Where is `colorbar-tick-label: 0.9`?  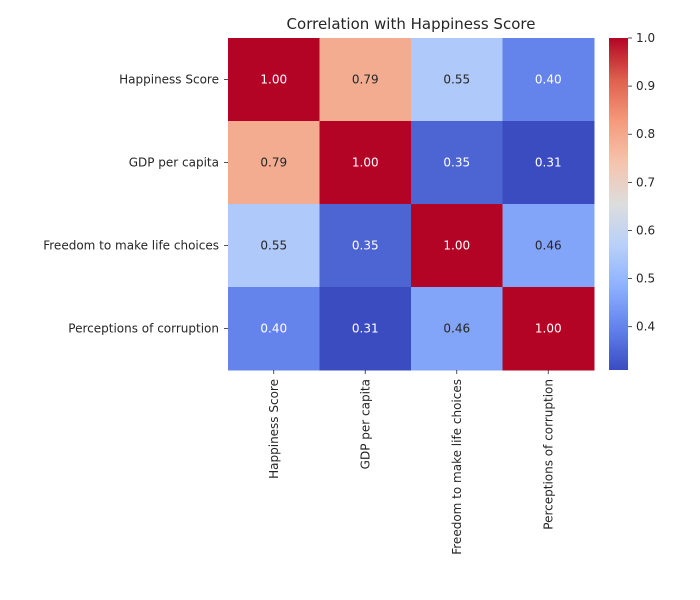 colorbar-tick-label: 0.9 is located at coordinates (645, 86).